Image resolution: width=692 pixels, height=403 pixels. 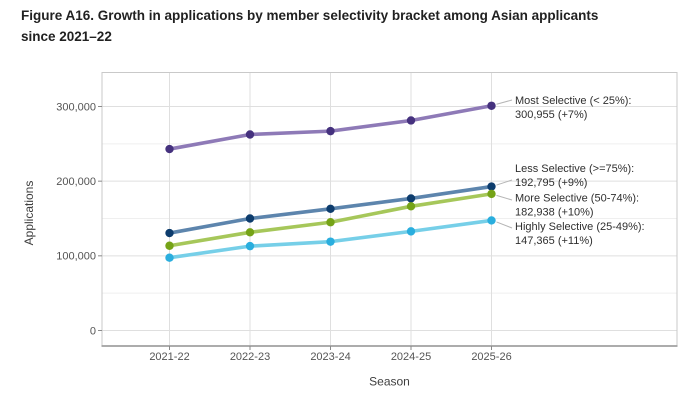 I want to click on x-tick-label: 2022-23, so click(x=250, y=357).